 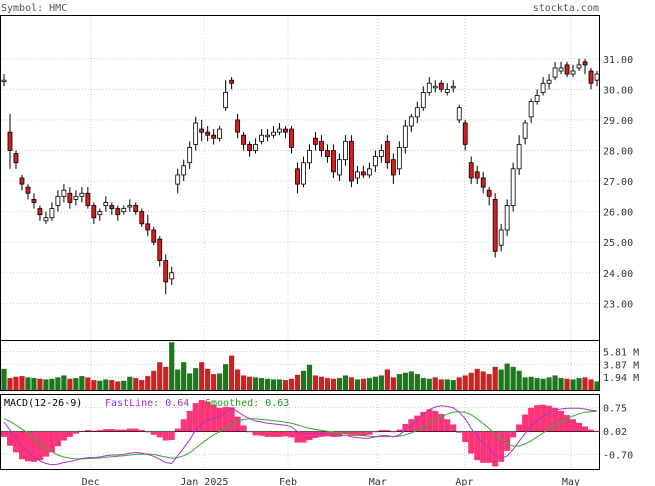 What do you see at coordinates (615, 432) in the screenshot?
I see `macd-tick-label: 0.02` at bounding box center [615, 432].